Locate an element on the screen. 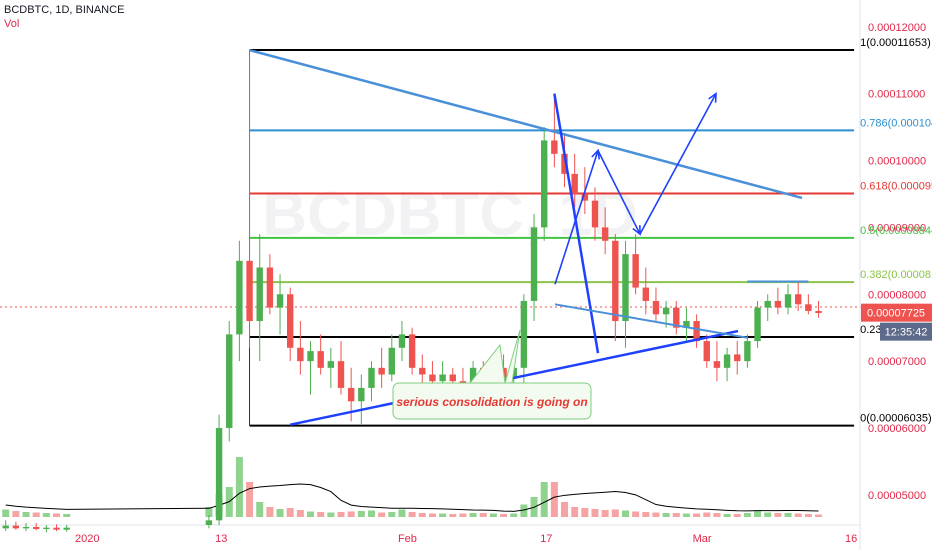 The width and height of the screenshot is (932, 555). price-axis-tick: 0.00009000 is located at coordinates (897, 228).